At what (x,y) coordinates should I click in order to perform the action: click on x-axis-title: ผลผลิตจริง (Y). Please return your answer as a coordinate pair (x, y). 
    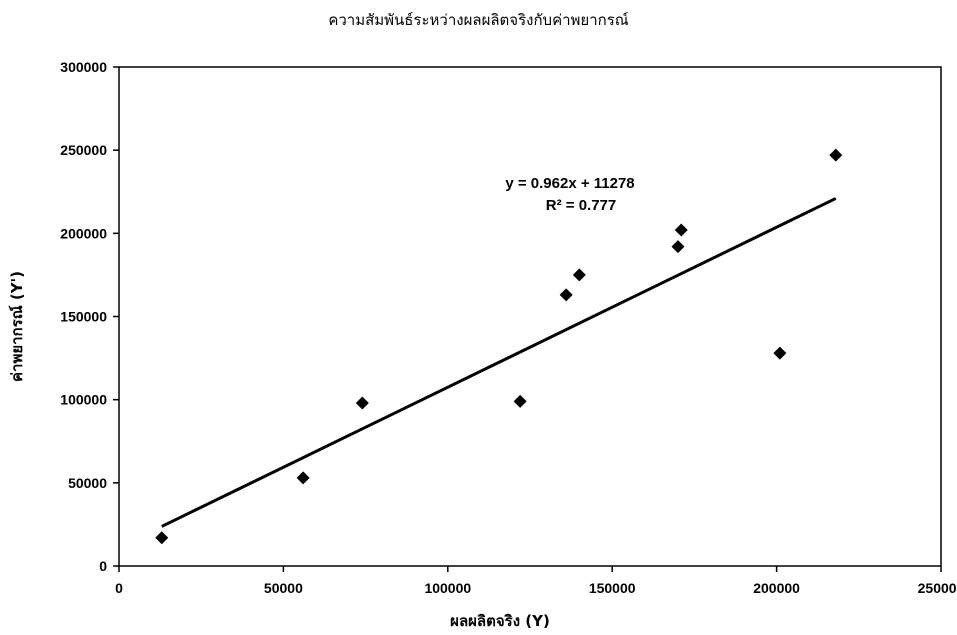
    Looking at the image, I should click on (500, 621).